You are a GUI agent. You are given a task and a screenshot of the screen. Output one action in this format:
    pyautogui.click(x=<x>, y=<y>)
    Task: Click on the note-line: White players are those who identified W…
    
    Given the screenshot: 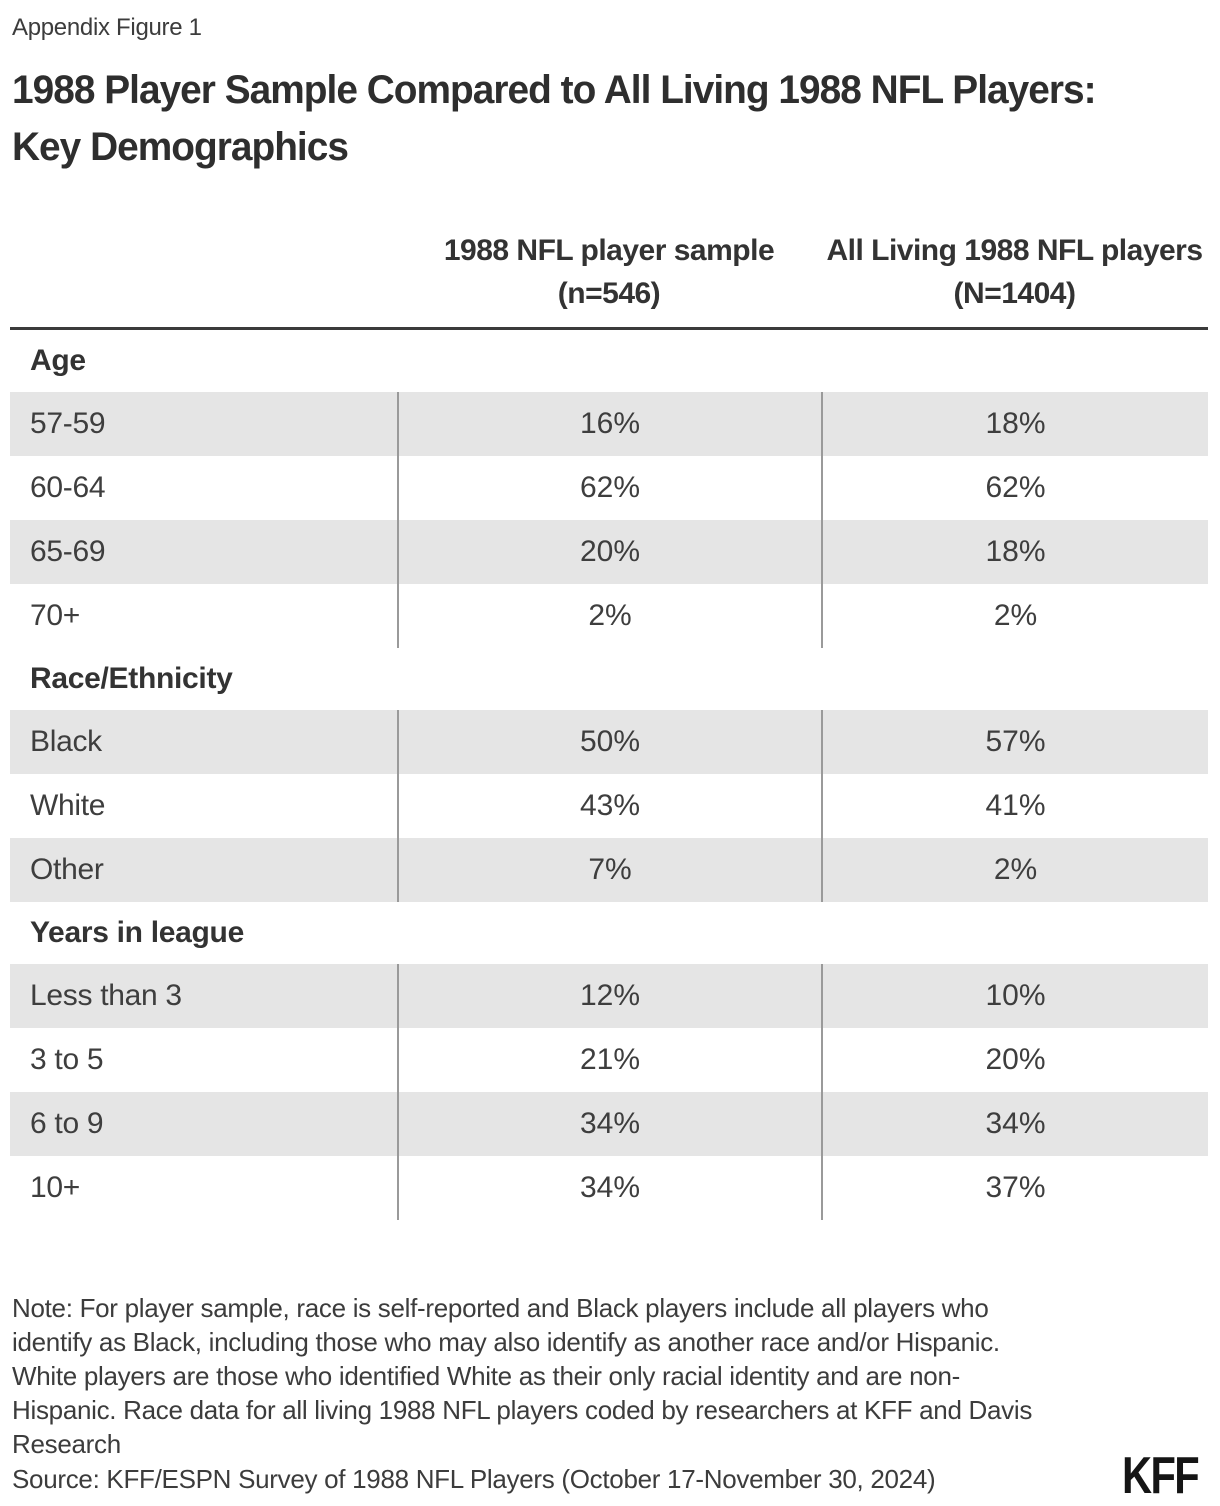 What is the action you would take?
    pyautogui.click(x=486, y=1376)
    